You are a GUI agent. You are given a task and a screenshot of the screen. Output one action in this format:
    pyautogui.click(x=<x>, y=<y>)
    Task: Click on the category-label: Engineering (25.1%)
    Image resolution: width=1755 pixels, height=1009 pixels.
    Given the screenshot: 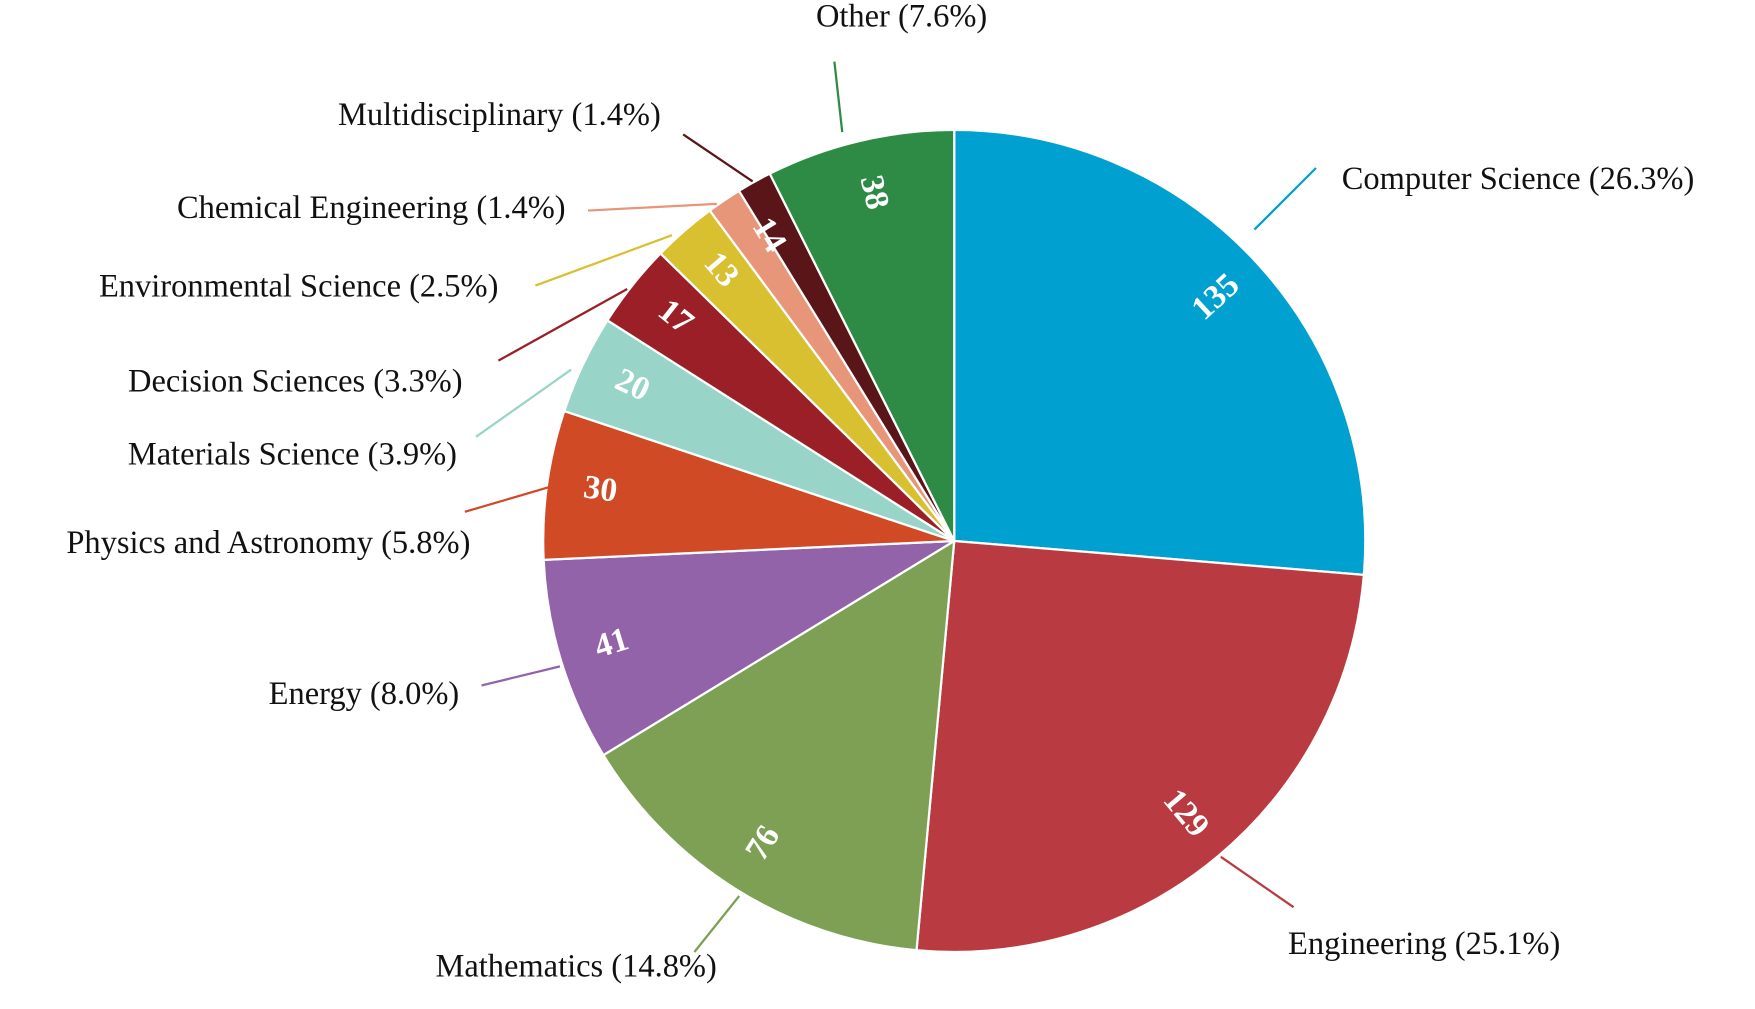 What is the action you would take?
    pyautogui.click(x=1424, y=944)
    